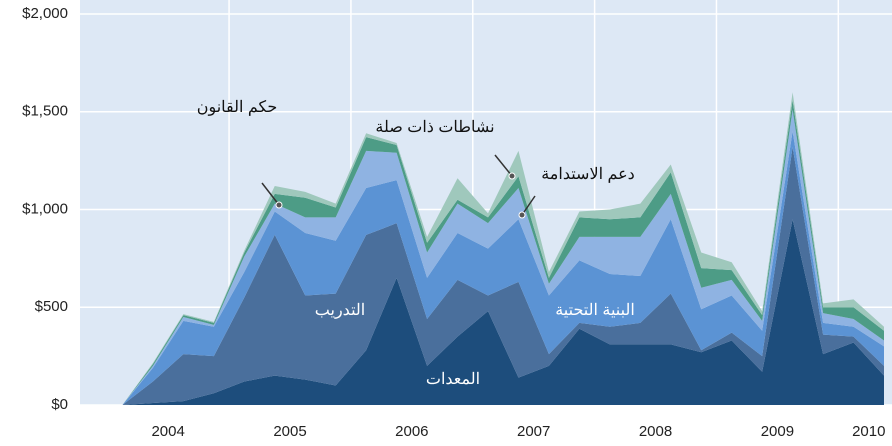 The image size is (892, 446). What do you see at coordinates (45, 13) in the screenshot?
I see `y-tick-label: $2,000` at bounding box center [45, 13].